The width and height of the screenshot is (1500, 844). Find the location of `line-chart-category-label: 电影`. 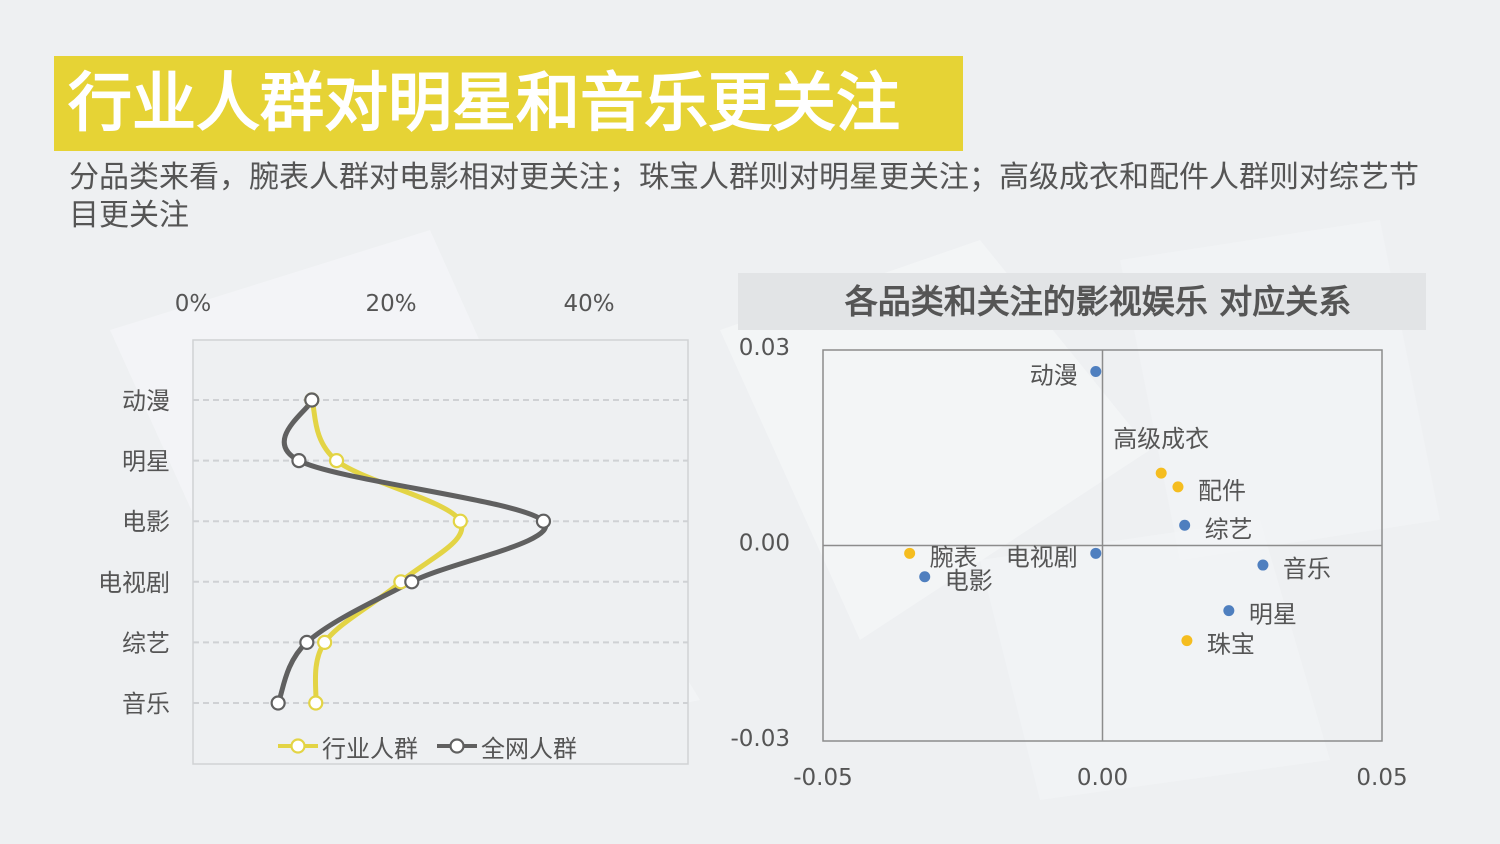

line-chart-category-label: 电影 is located at coordinates (146, 522).